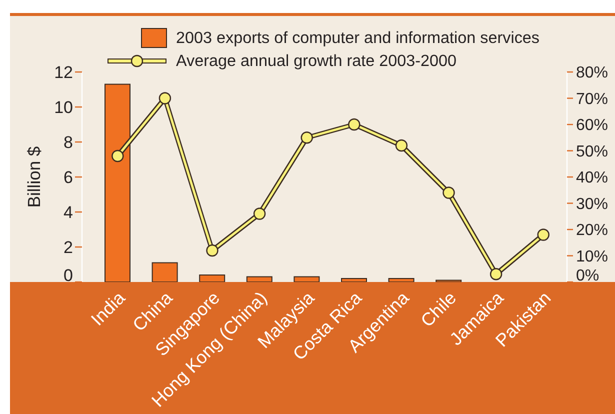 The height and width of the screenshot is (414, 615). Describe the element at coordinates (68, 178) in the screenshot. I see `y-tick-label: 6` at that location.